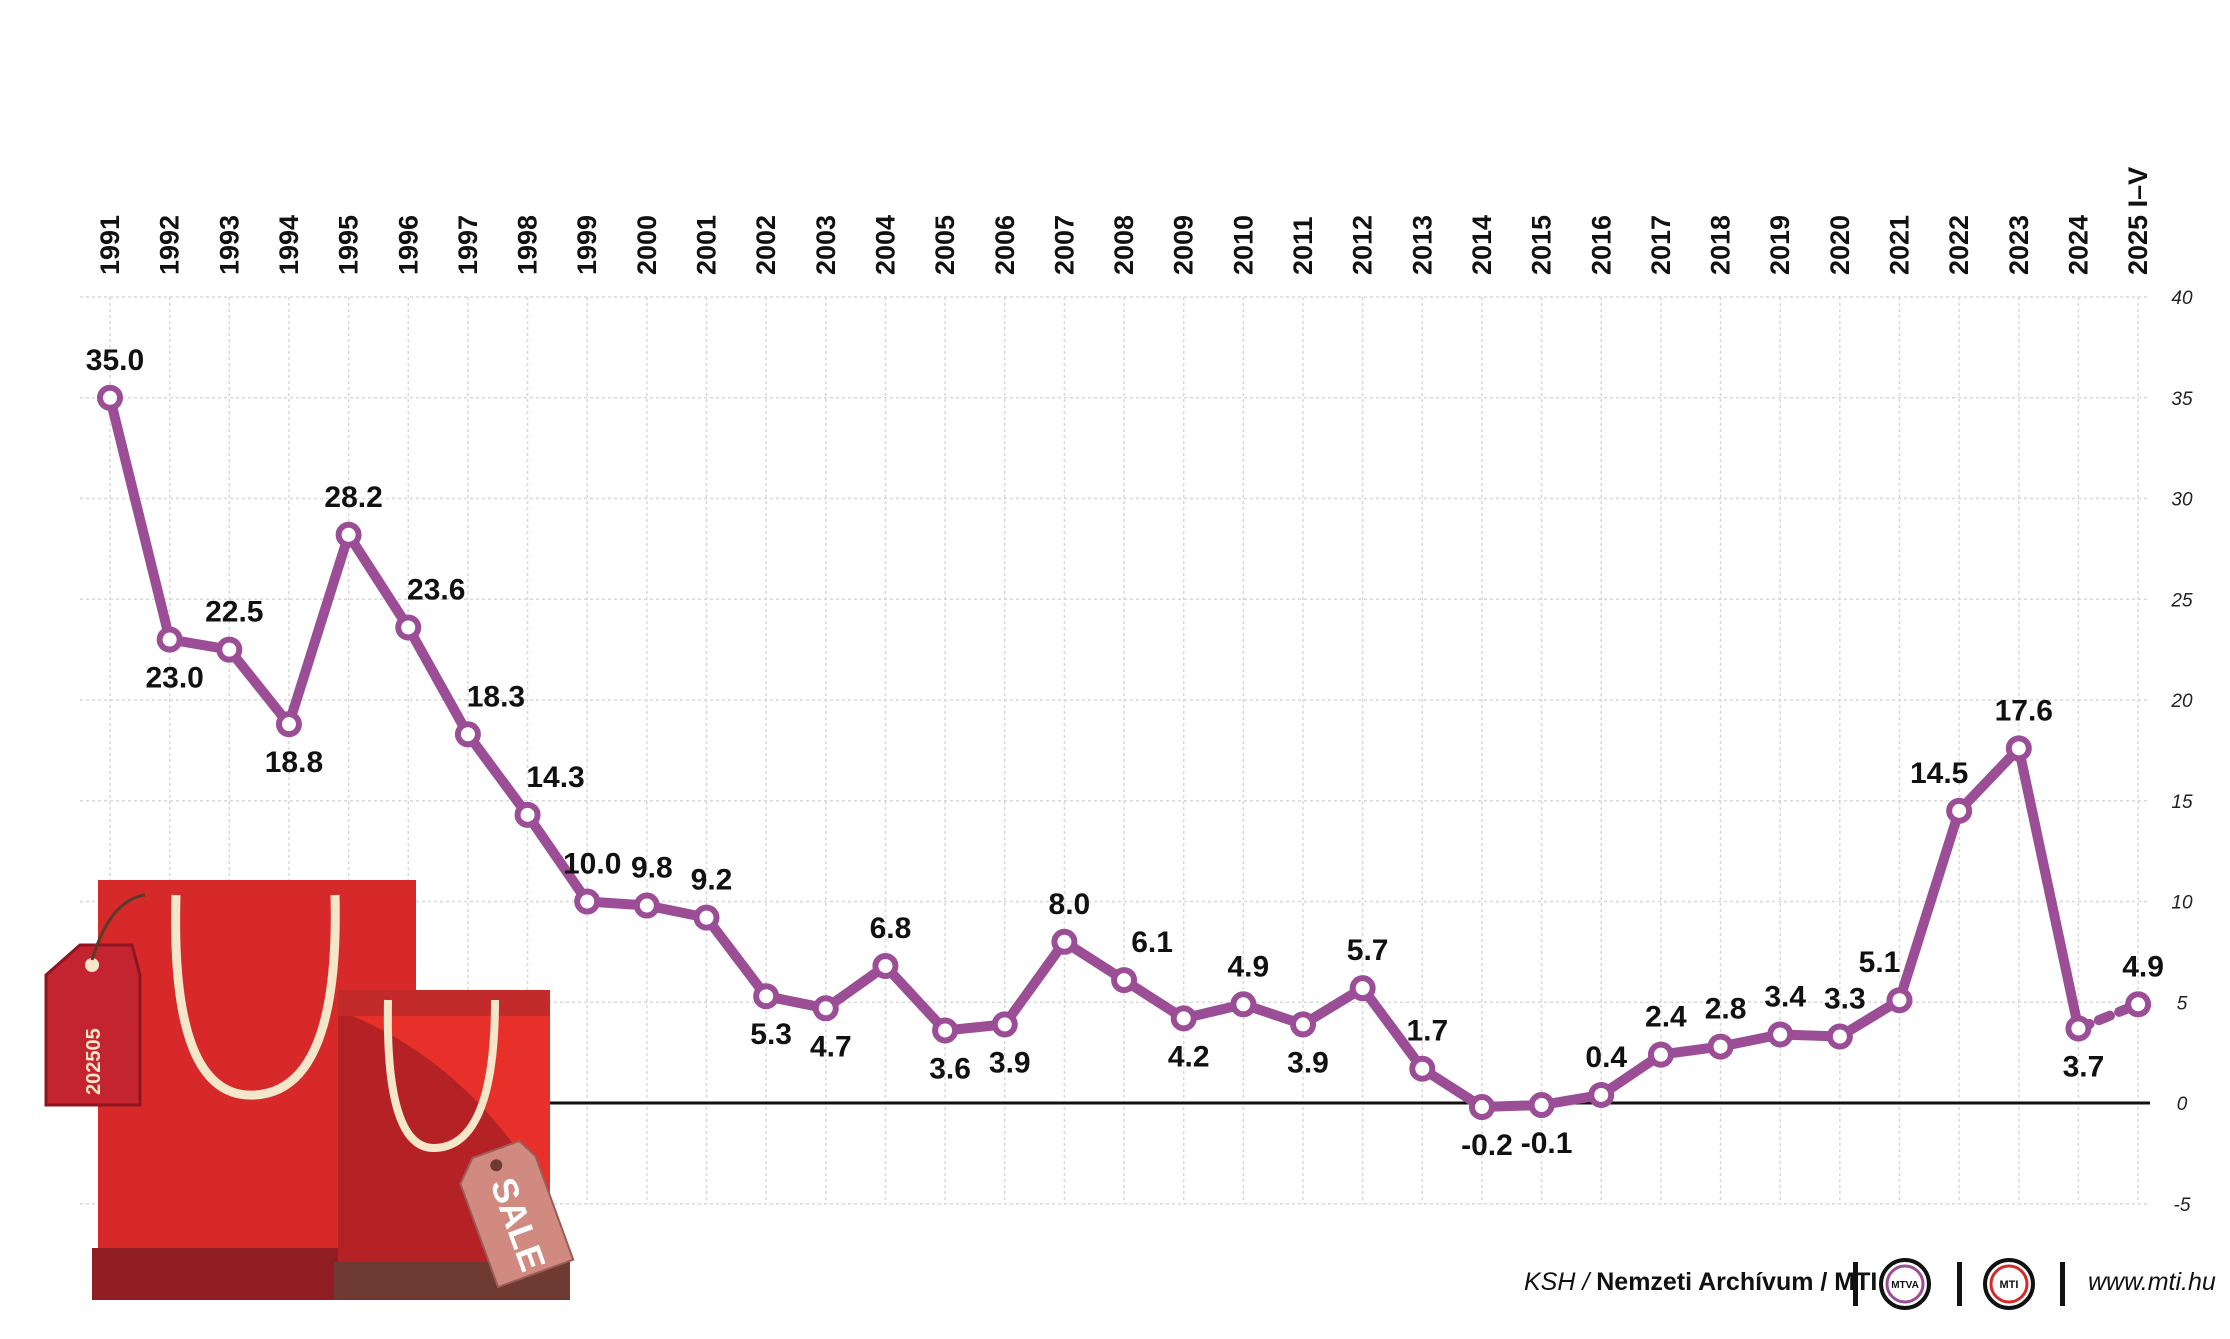 This screenshot has height=1339, width=2230. I want to click on data-label: 3.3, so click(1845, 999).